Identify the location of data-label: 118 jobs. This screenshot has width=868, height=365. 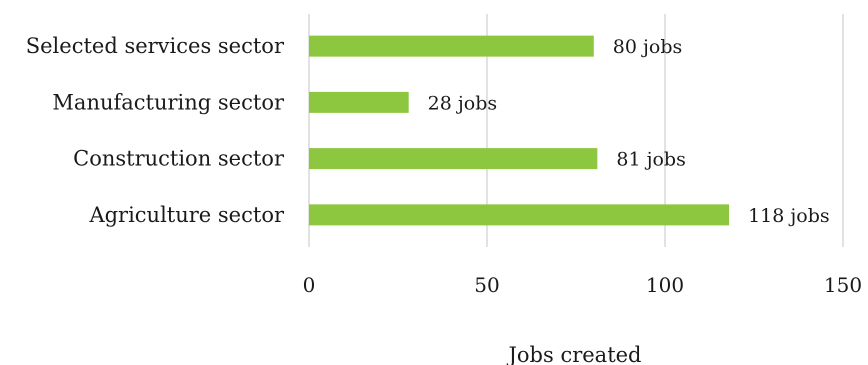
(789, 216).